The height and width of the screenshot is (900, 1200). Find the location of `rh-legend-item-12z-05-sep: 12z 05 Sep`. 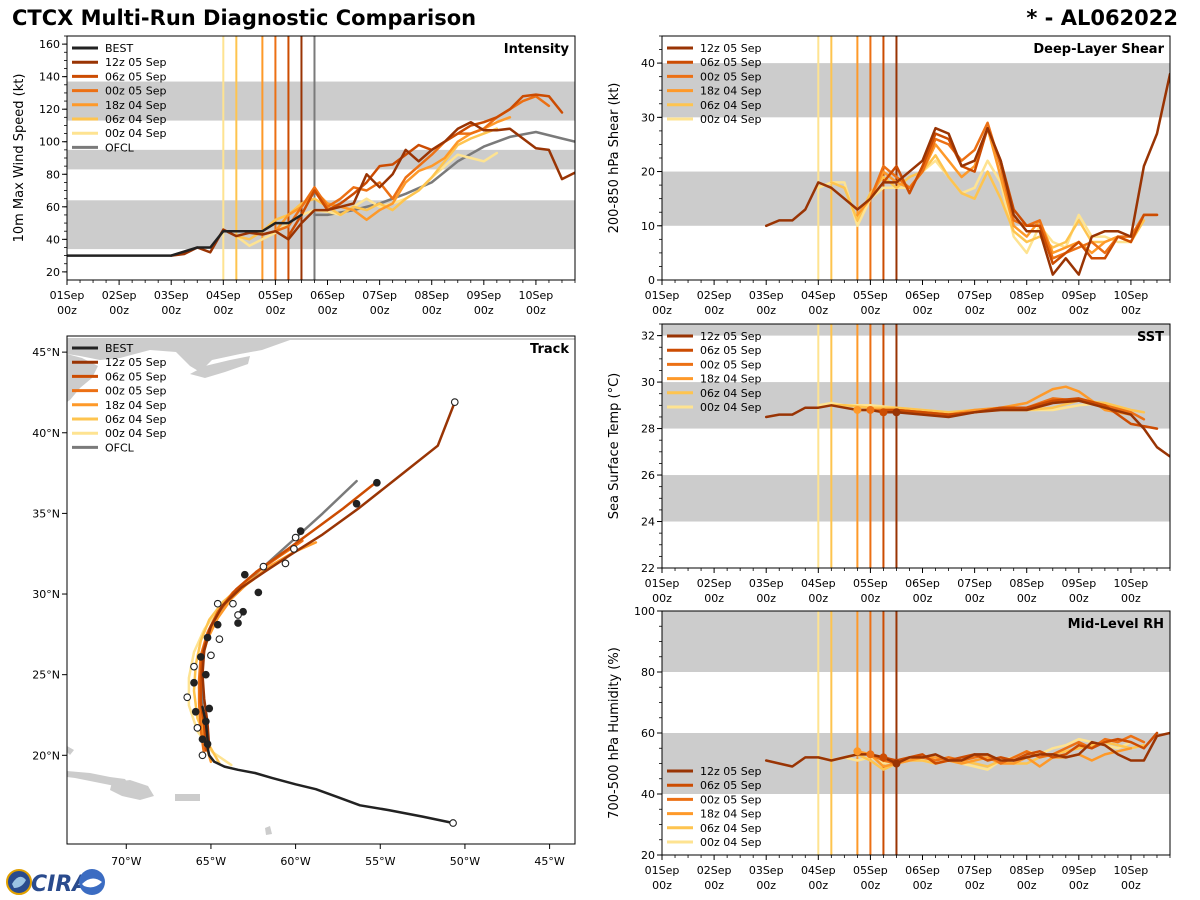

rh-legend-item-12z-05-sep: 12z 05 Sep is located at coordinates (731, 771).